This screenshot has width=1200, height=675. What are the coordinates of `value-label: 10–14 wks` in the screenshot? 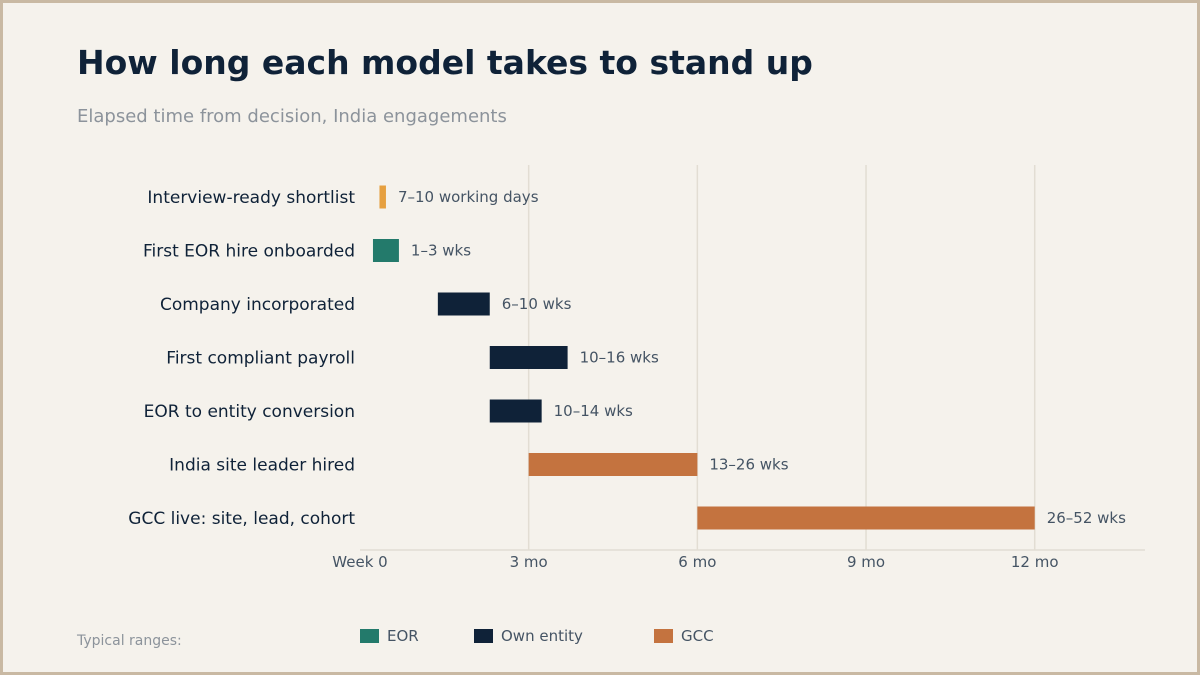 It's located at (593, 411).